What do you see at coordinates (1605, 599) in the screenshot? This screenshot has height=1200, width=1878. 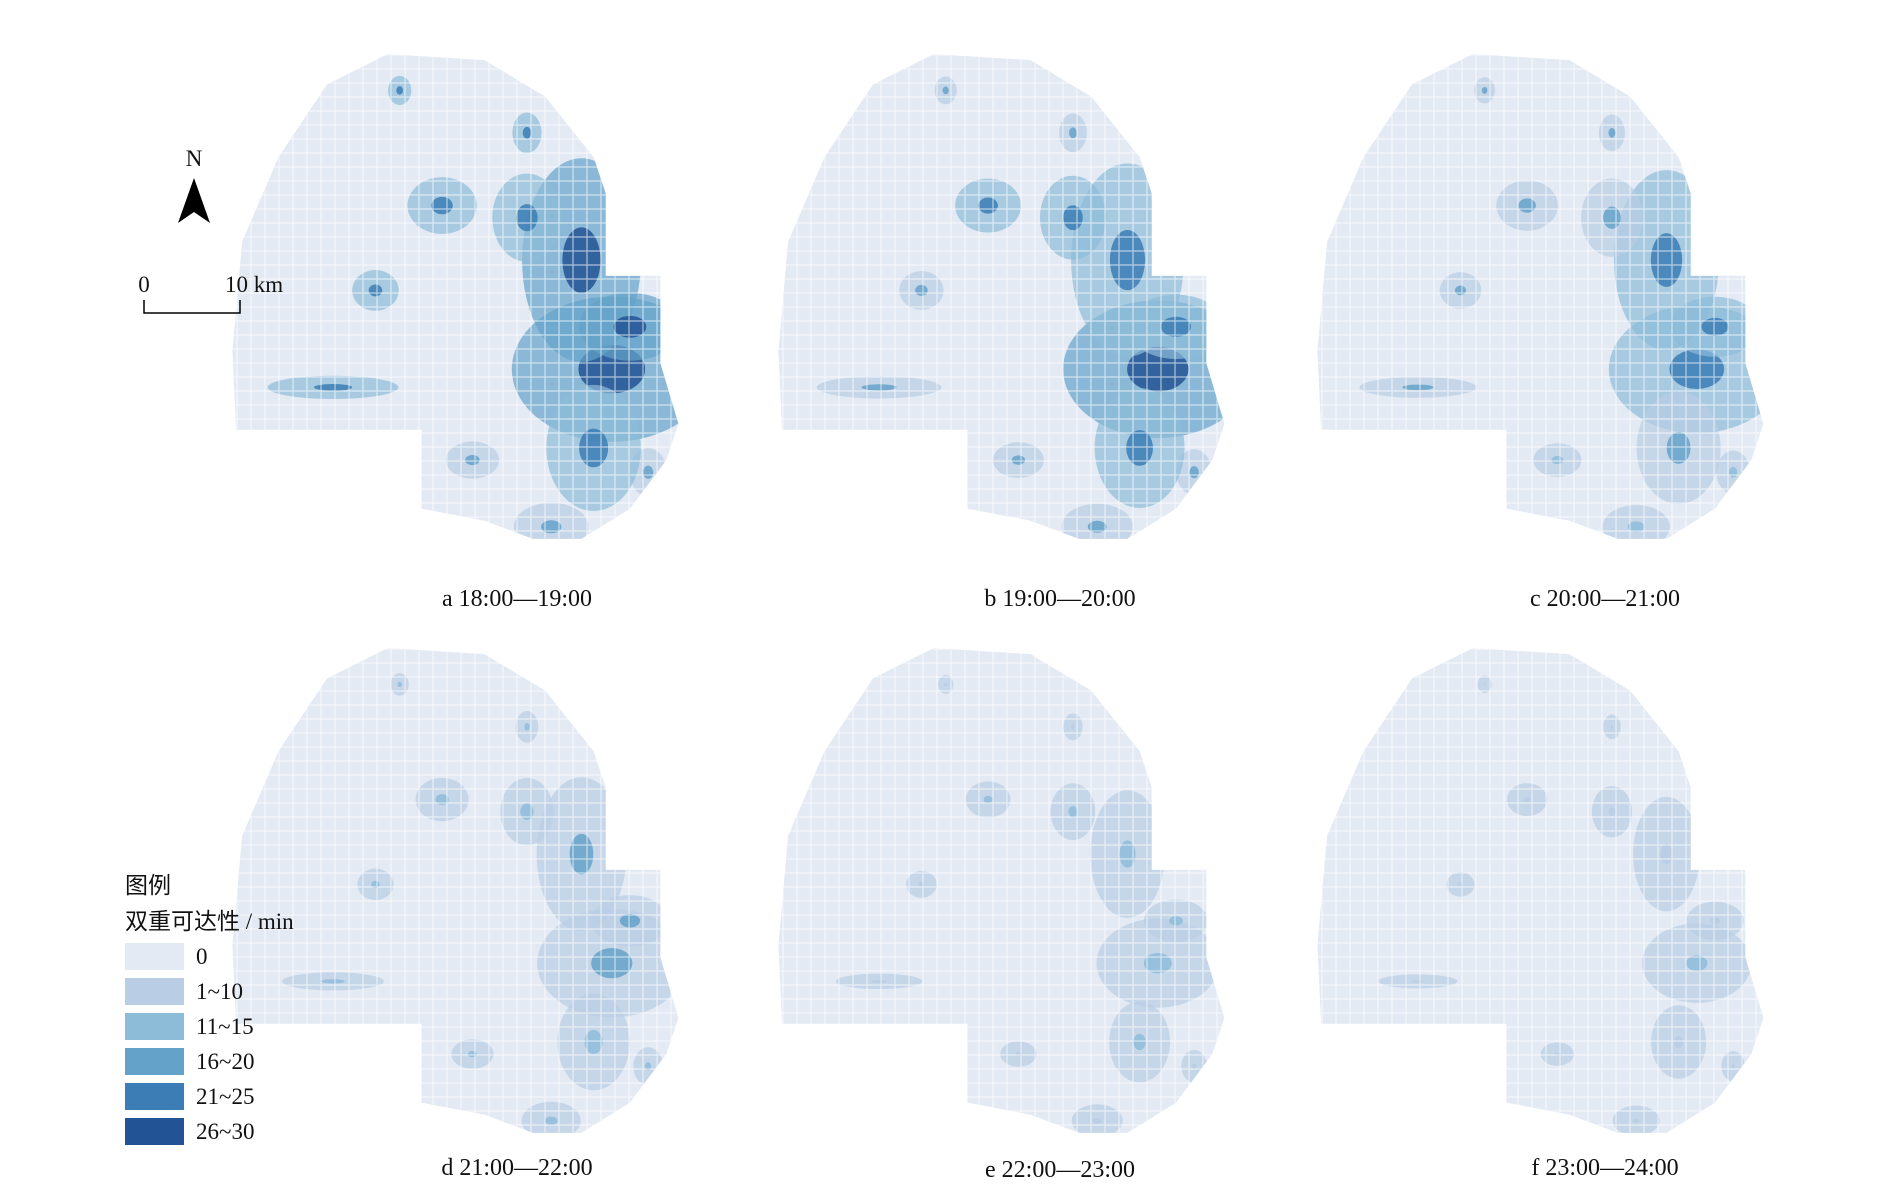 I see `panel-caption: c 20:00—21:00` at bounding box center [1605, 599].